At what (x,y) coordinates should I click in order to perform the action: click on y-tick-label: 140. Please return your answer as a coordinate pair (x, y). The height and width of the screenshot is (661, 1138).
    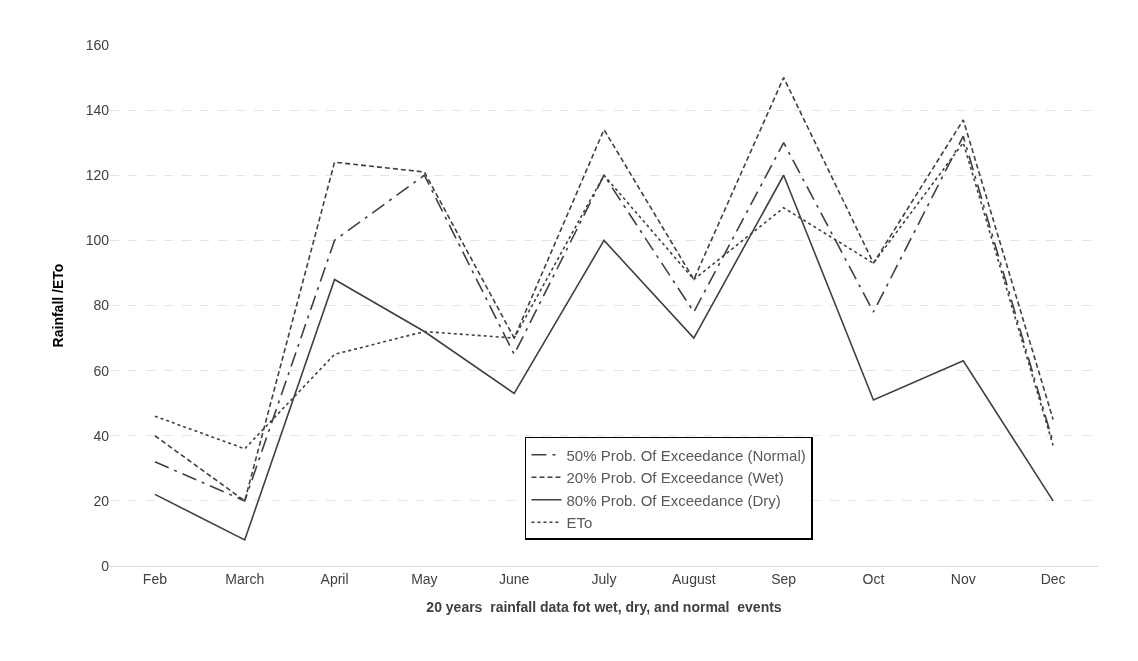
    Looking at the image, I should click on (97, 110).